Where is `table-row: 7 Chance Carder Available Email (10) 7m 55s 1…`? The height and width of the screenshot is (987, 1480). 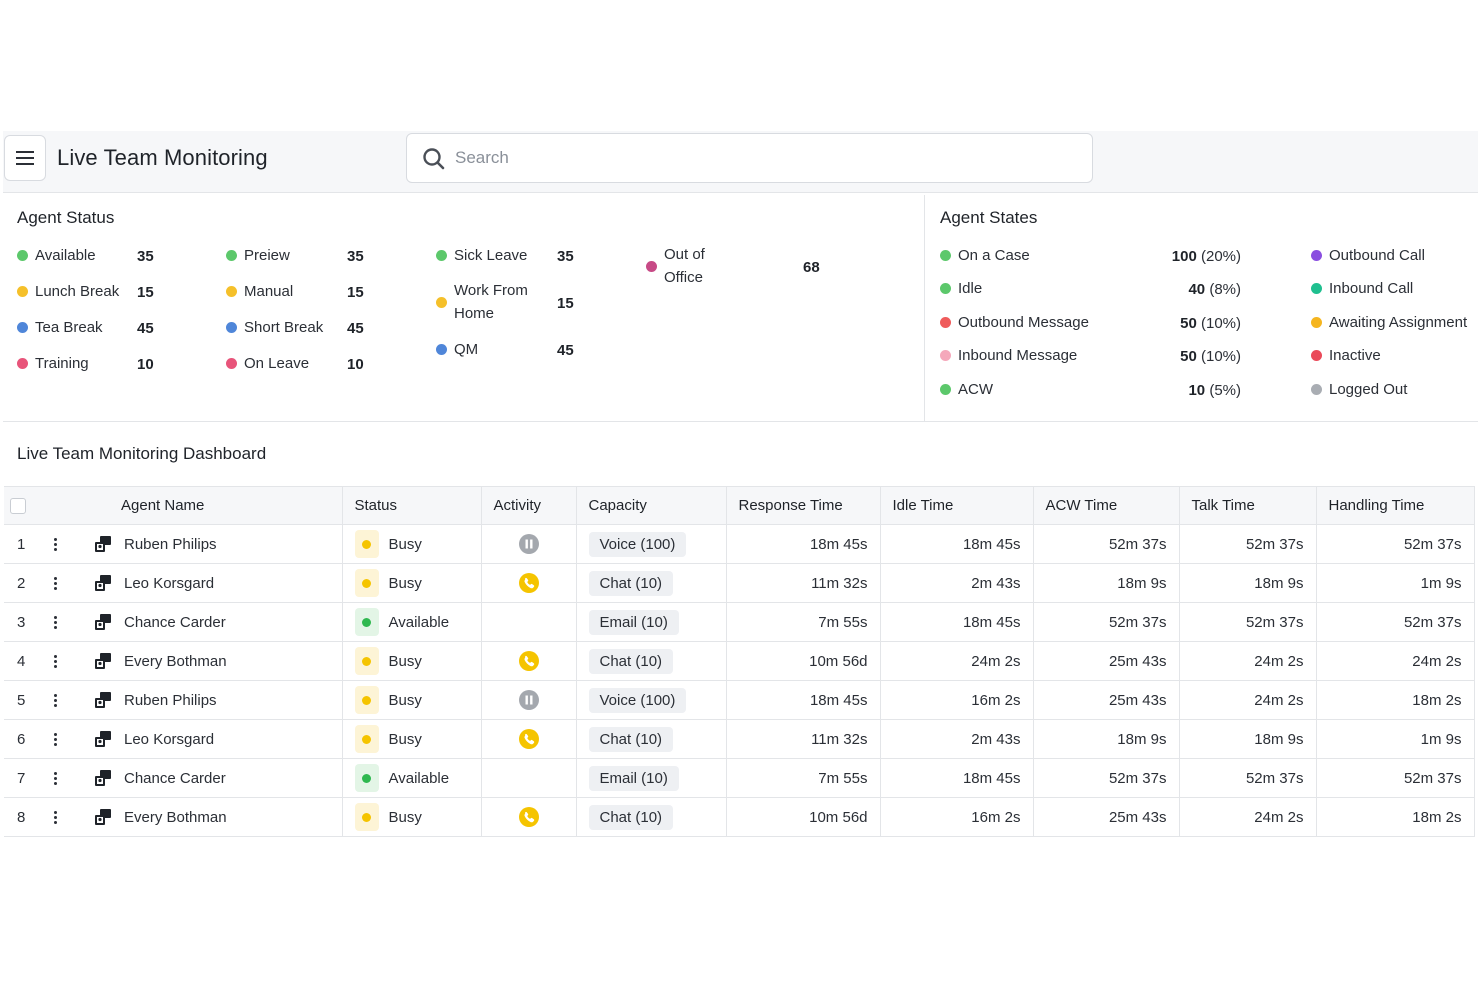
table-row: 7 Chance Carder Available Email (10) 7m 55s 1… is located at coordinates (739, 778).